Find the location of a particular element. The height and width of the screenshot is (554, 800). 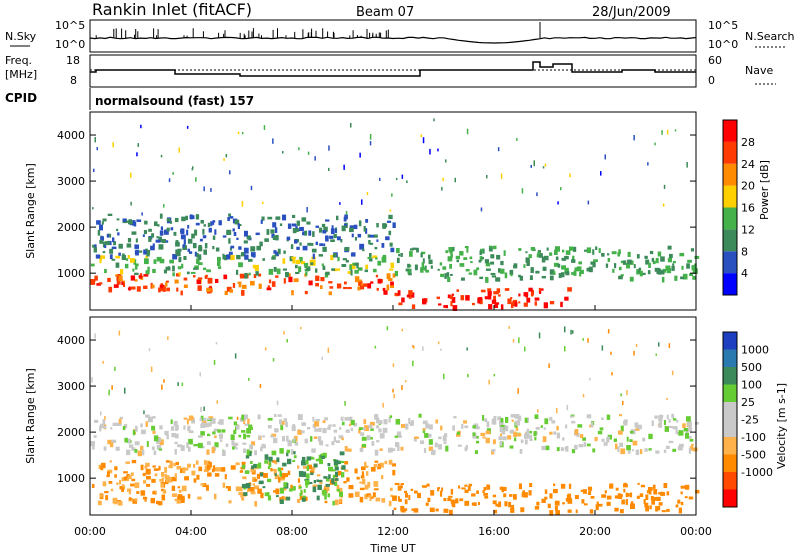

noise-spikes is located at coordinates (318, 30).